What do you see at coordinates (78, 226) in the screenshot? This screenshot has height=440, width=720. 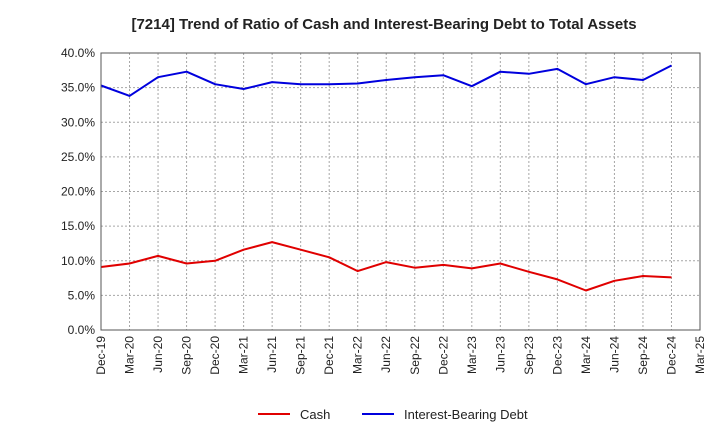 I see `y-tick-label: 15.0%` at bounding box center [78, 226].